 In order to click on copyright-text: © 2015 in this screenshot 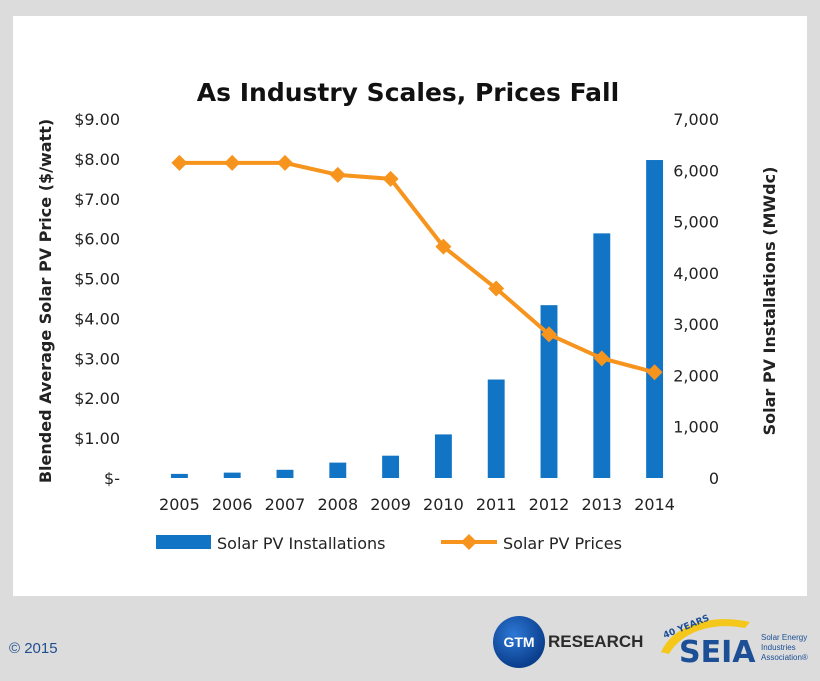, I will do `click(33, 648)`.